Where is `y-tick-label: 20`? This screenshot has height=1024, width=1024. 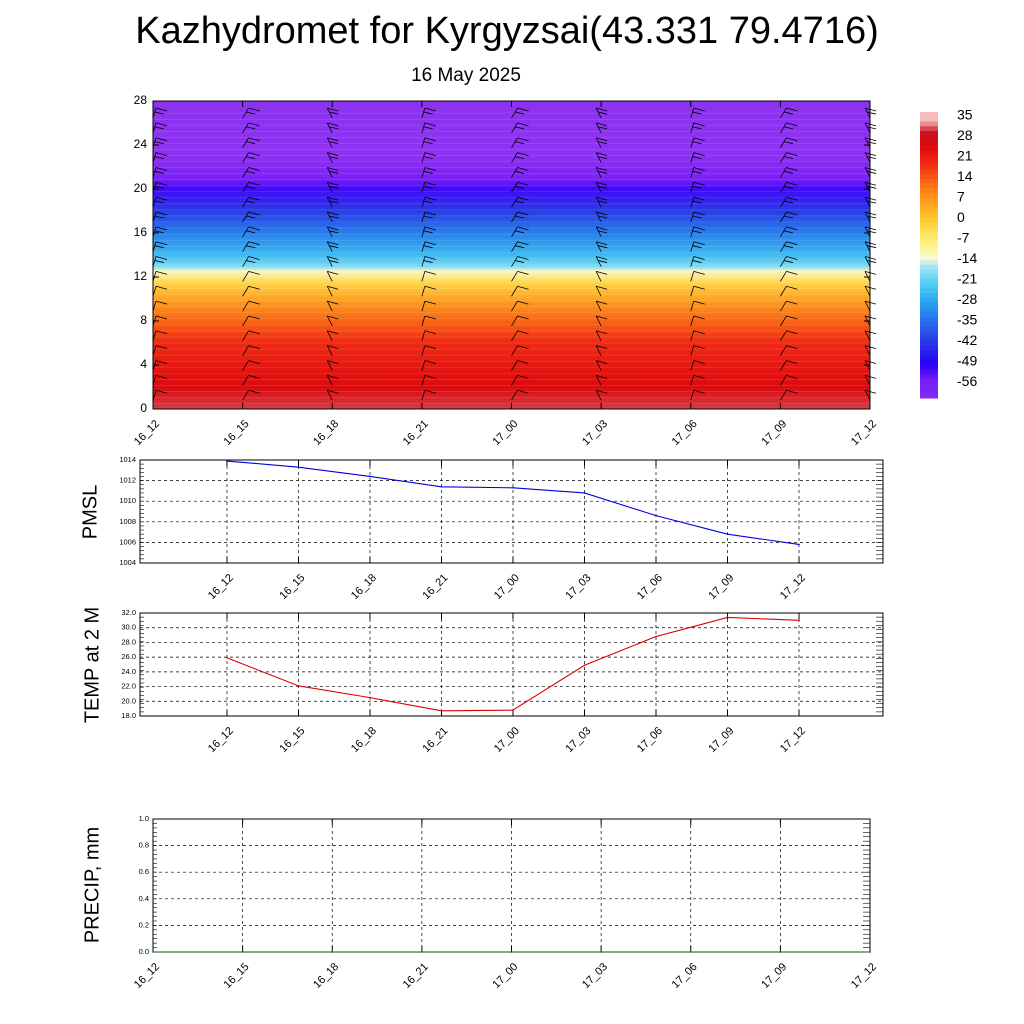
y-tick-label: 20 is located at coordinates (141, 188).